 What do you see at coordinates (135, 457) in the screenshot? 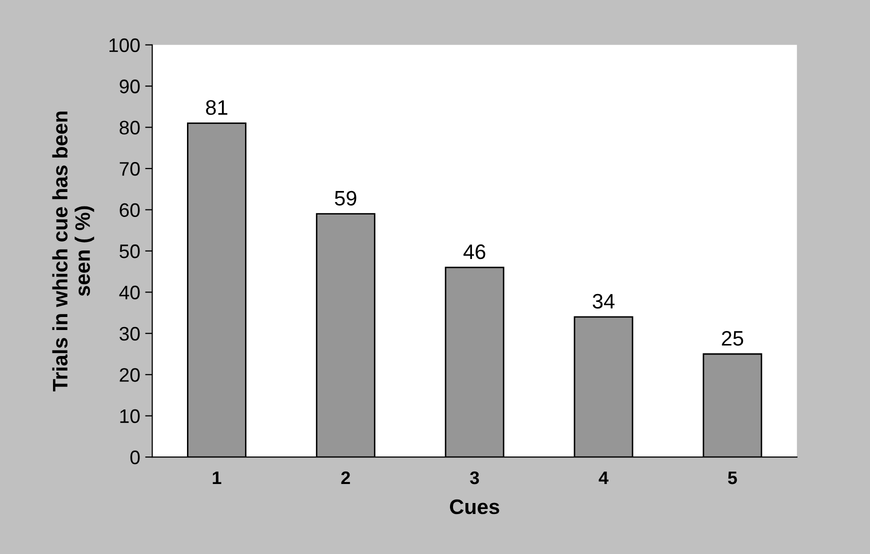
I see `y-tick-label: 0` at bounding box center [135, 457].